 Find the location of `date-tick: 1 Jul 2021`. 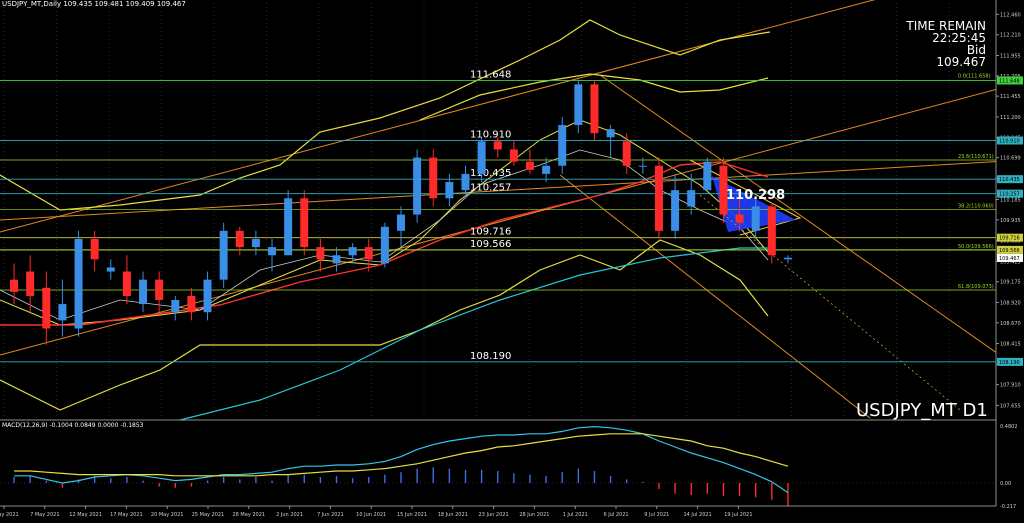

date-tick: 1 Jul 2021 is located at coordinates (575, 515).